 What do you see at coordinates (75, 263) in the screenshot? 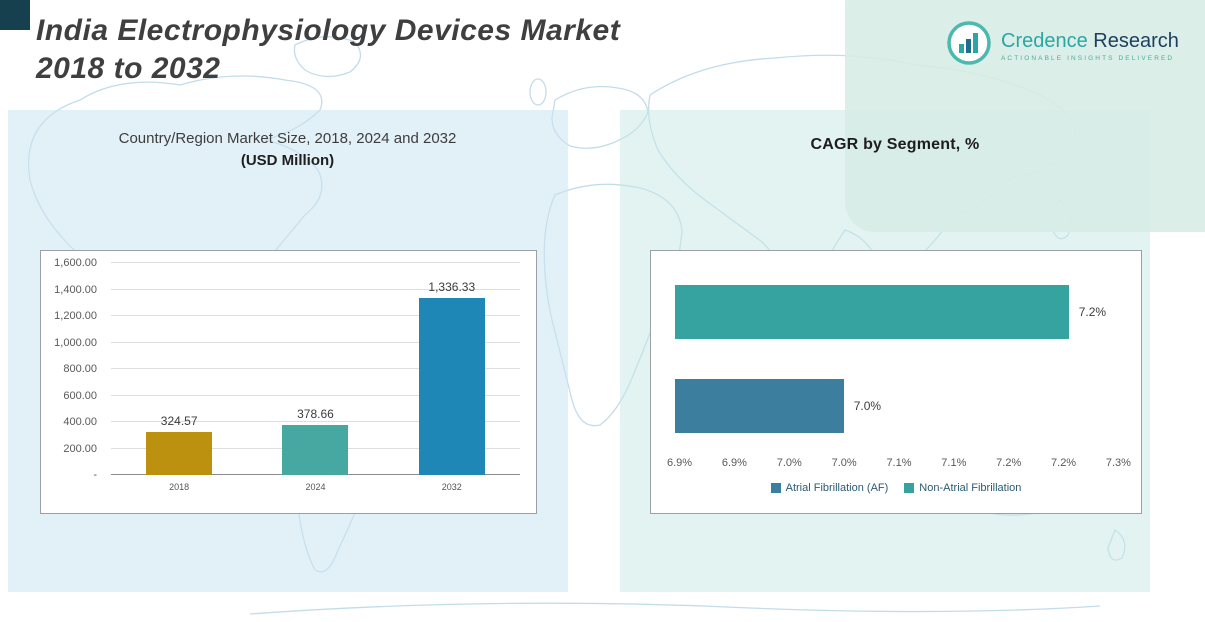
I see `y-tick-label: 1,600.00` at bounding box center [75, 263].